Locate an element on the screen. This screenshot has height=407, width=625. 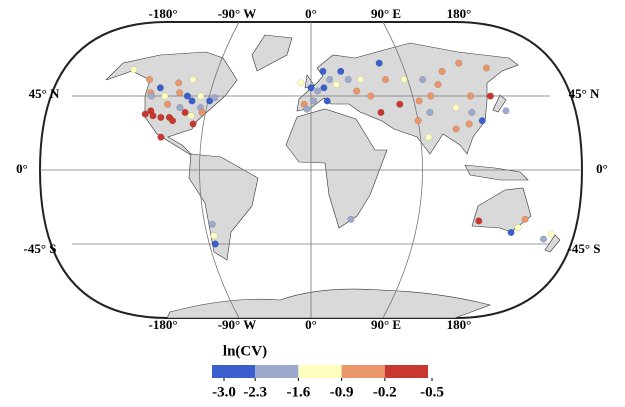
latitude-label: 0° is located at coordinates (22, 168).